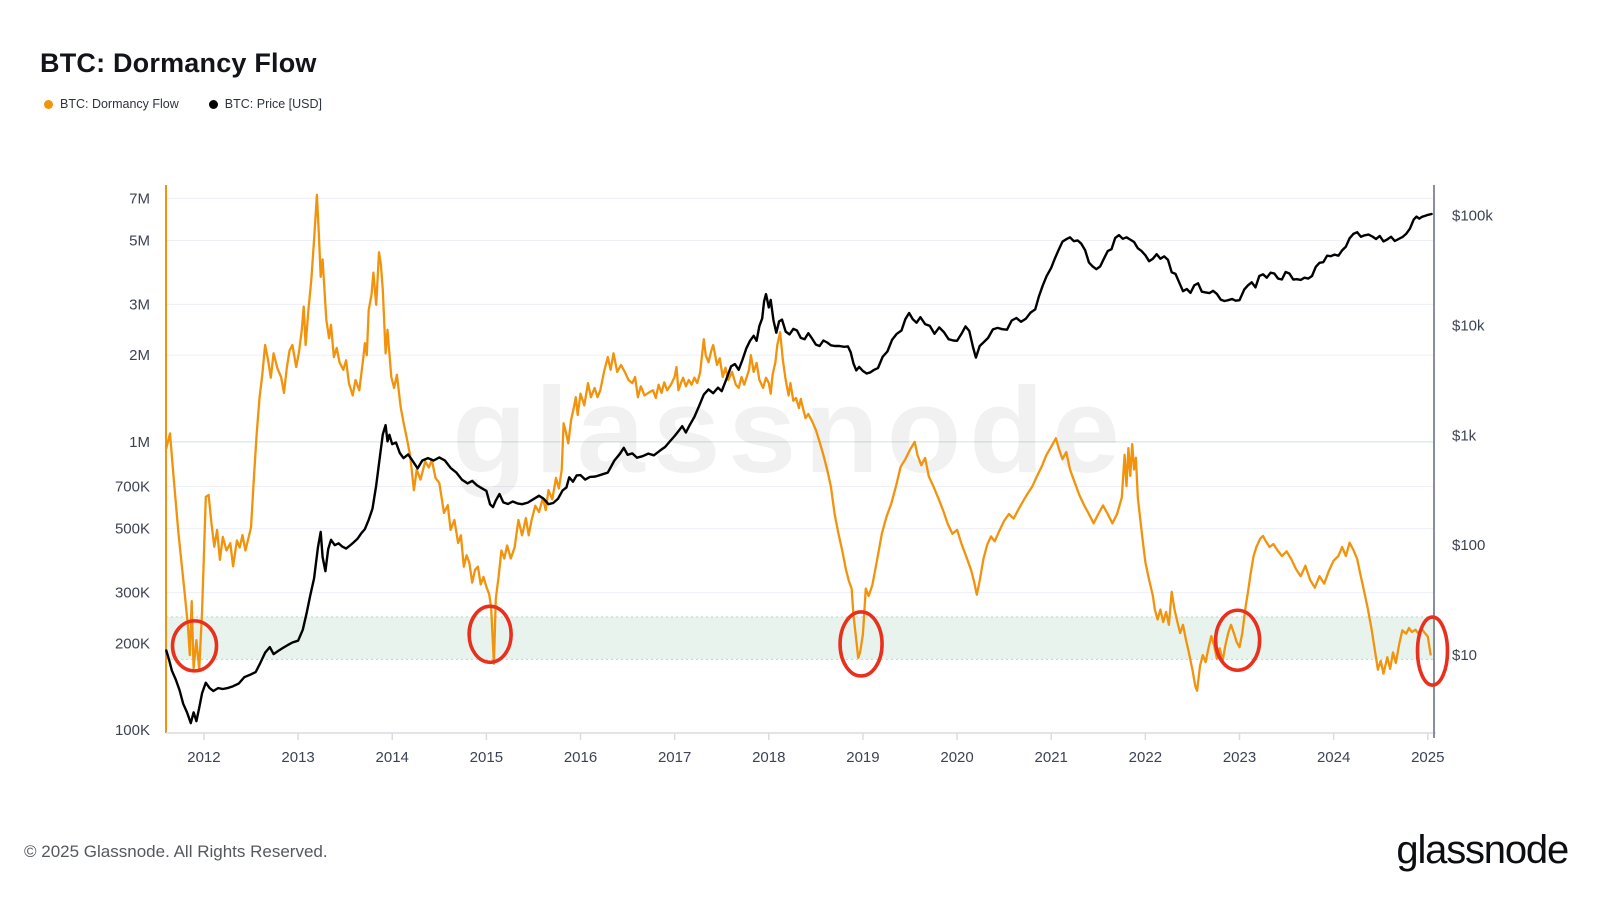  I want to click on x-label-2016: 2016, so click(580, 757).